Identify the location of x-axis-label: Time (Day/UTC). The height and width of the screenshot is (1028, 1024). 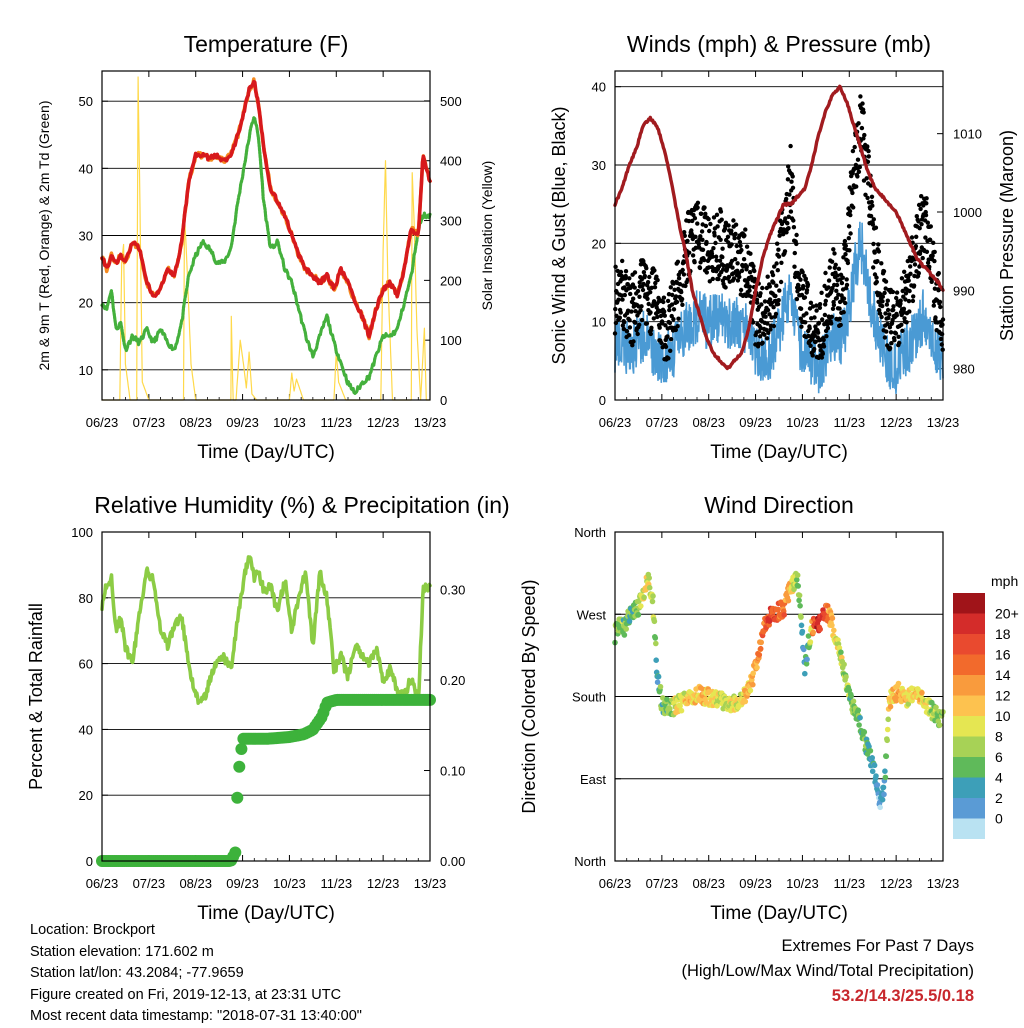
(779, 913).